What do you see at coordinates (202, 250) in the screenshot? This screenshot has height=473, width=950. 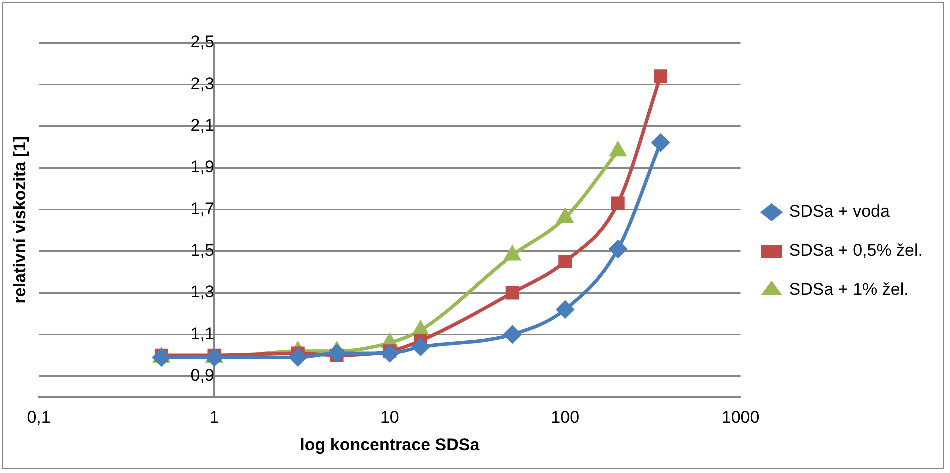 I see `y-tick-label: 1,5` at bounding box center [202, 250].